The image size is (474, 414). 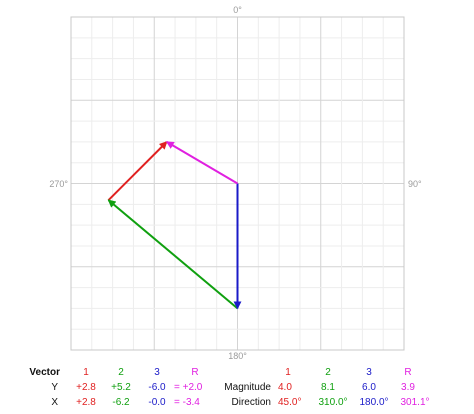 What do you see at coordinates (369, 387) in the screenshot?
I see `magnitude-3: 6.0` at bounding box center [369, 387].